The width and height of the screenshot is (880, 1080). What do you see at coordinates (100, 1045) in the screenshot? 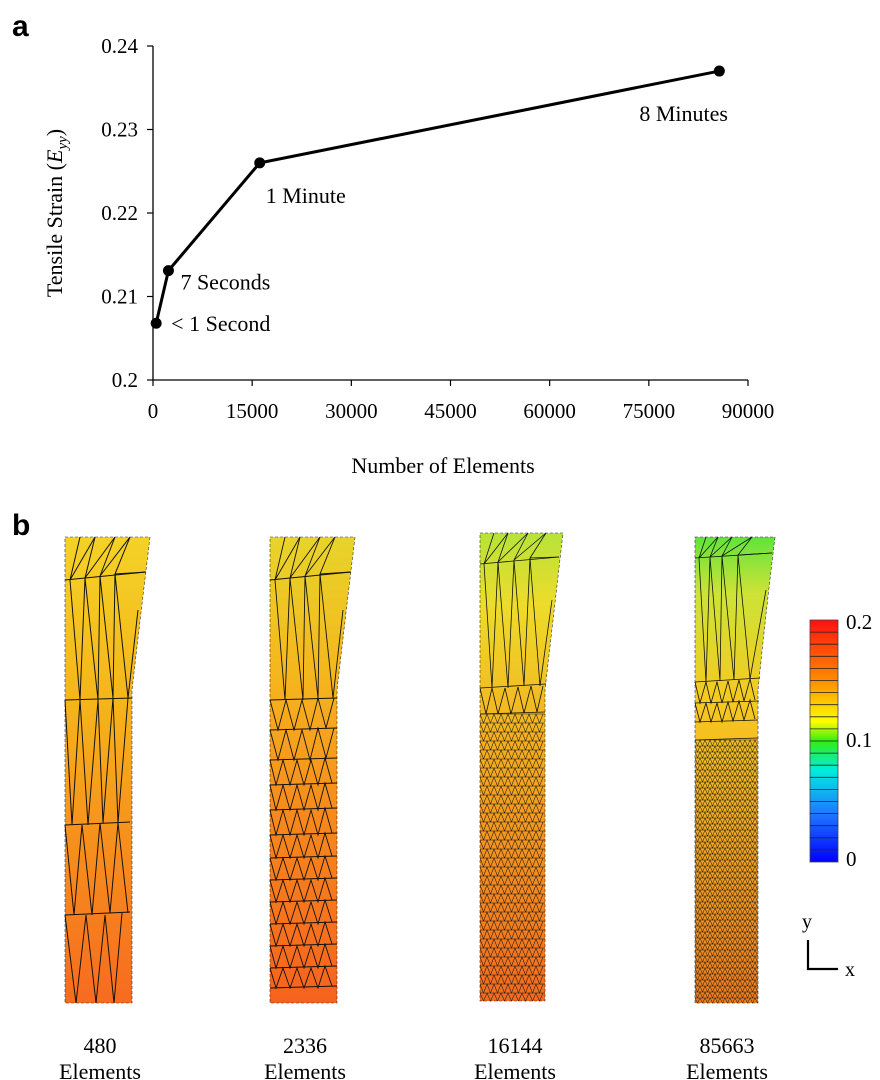
I see `mesh-count-480: 480` at bounding box center [100, 1045].